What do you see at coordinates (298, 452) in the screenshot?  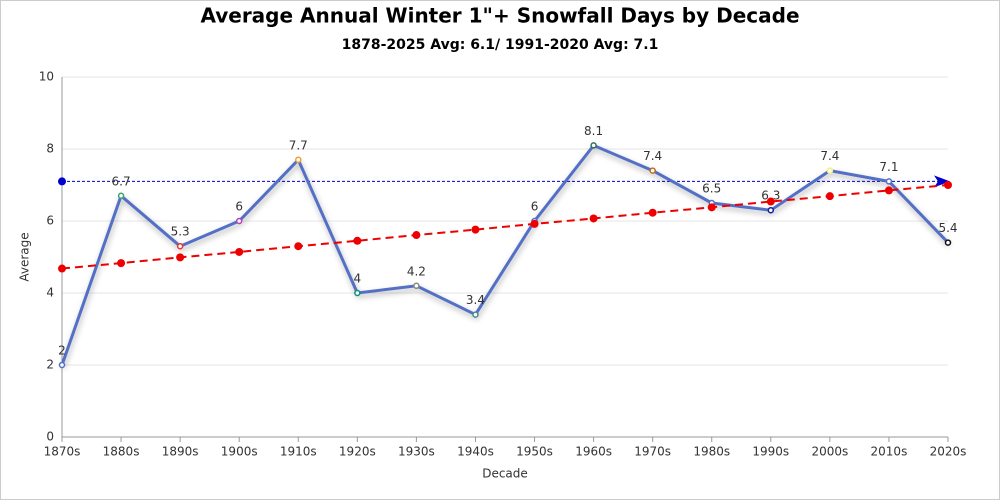 I see `x-tick-label: 1910s` at bounding box center [298, 452].